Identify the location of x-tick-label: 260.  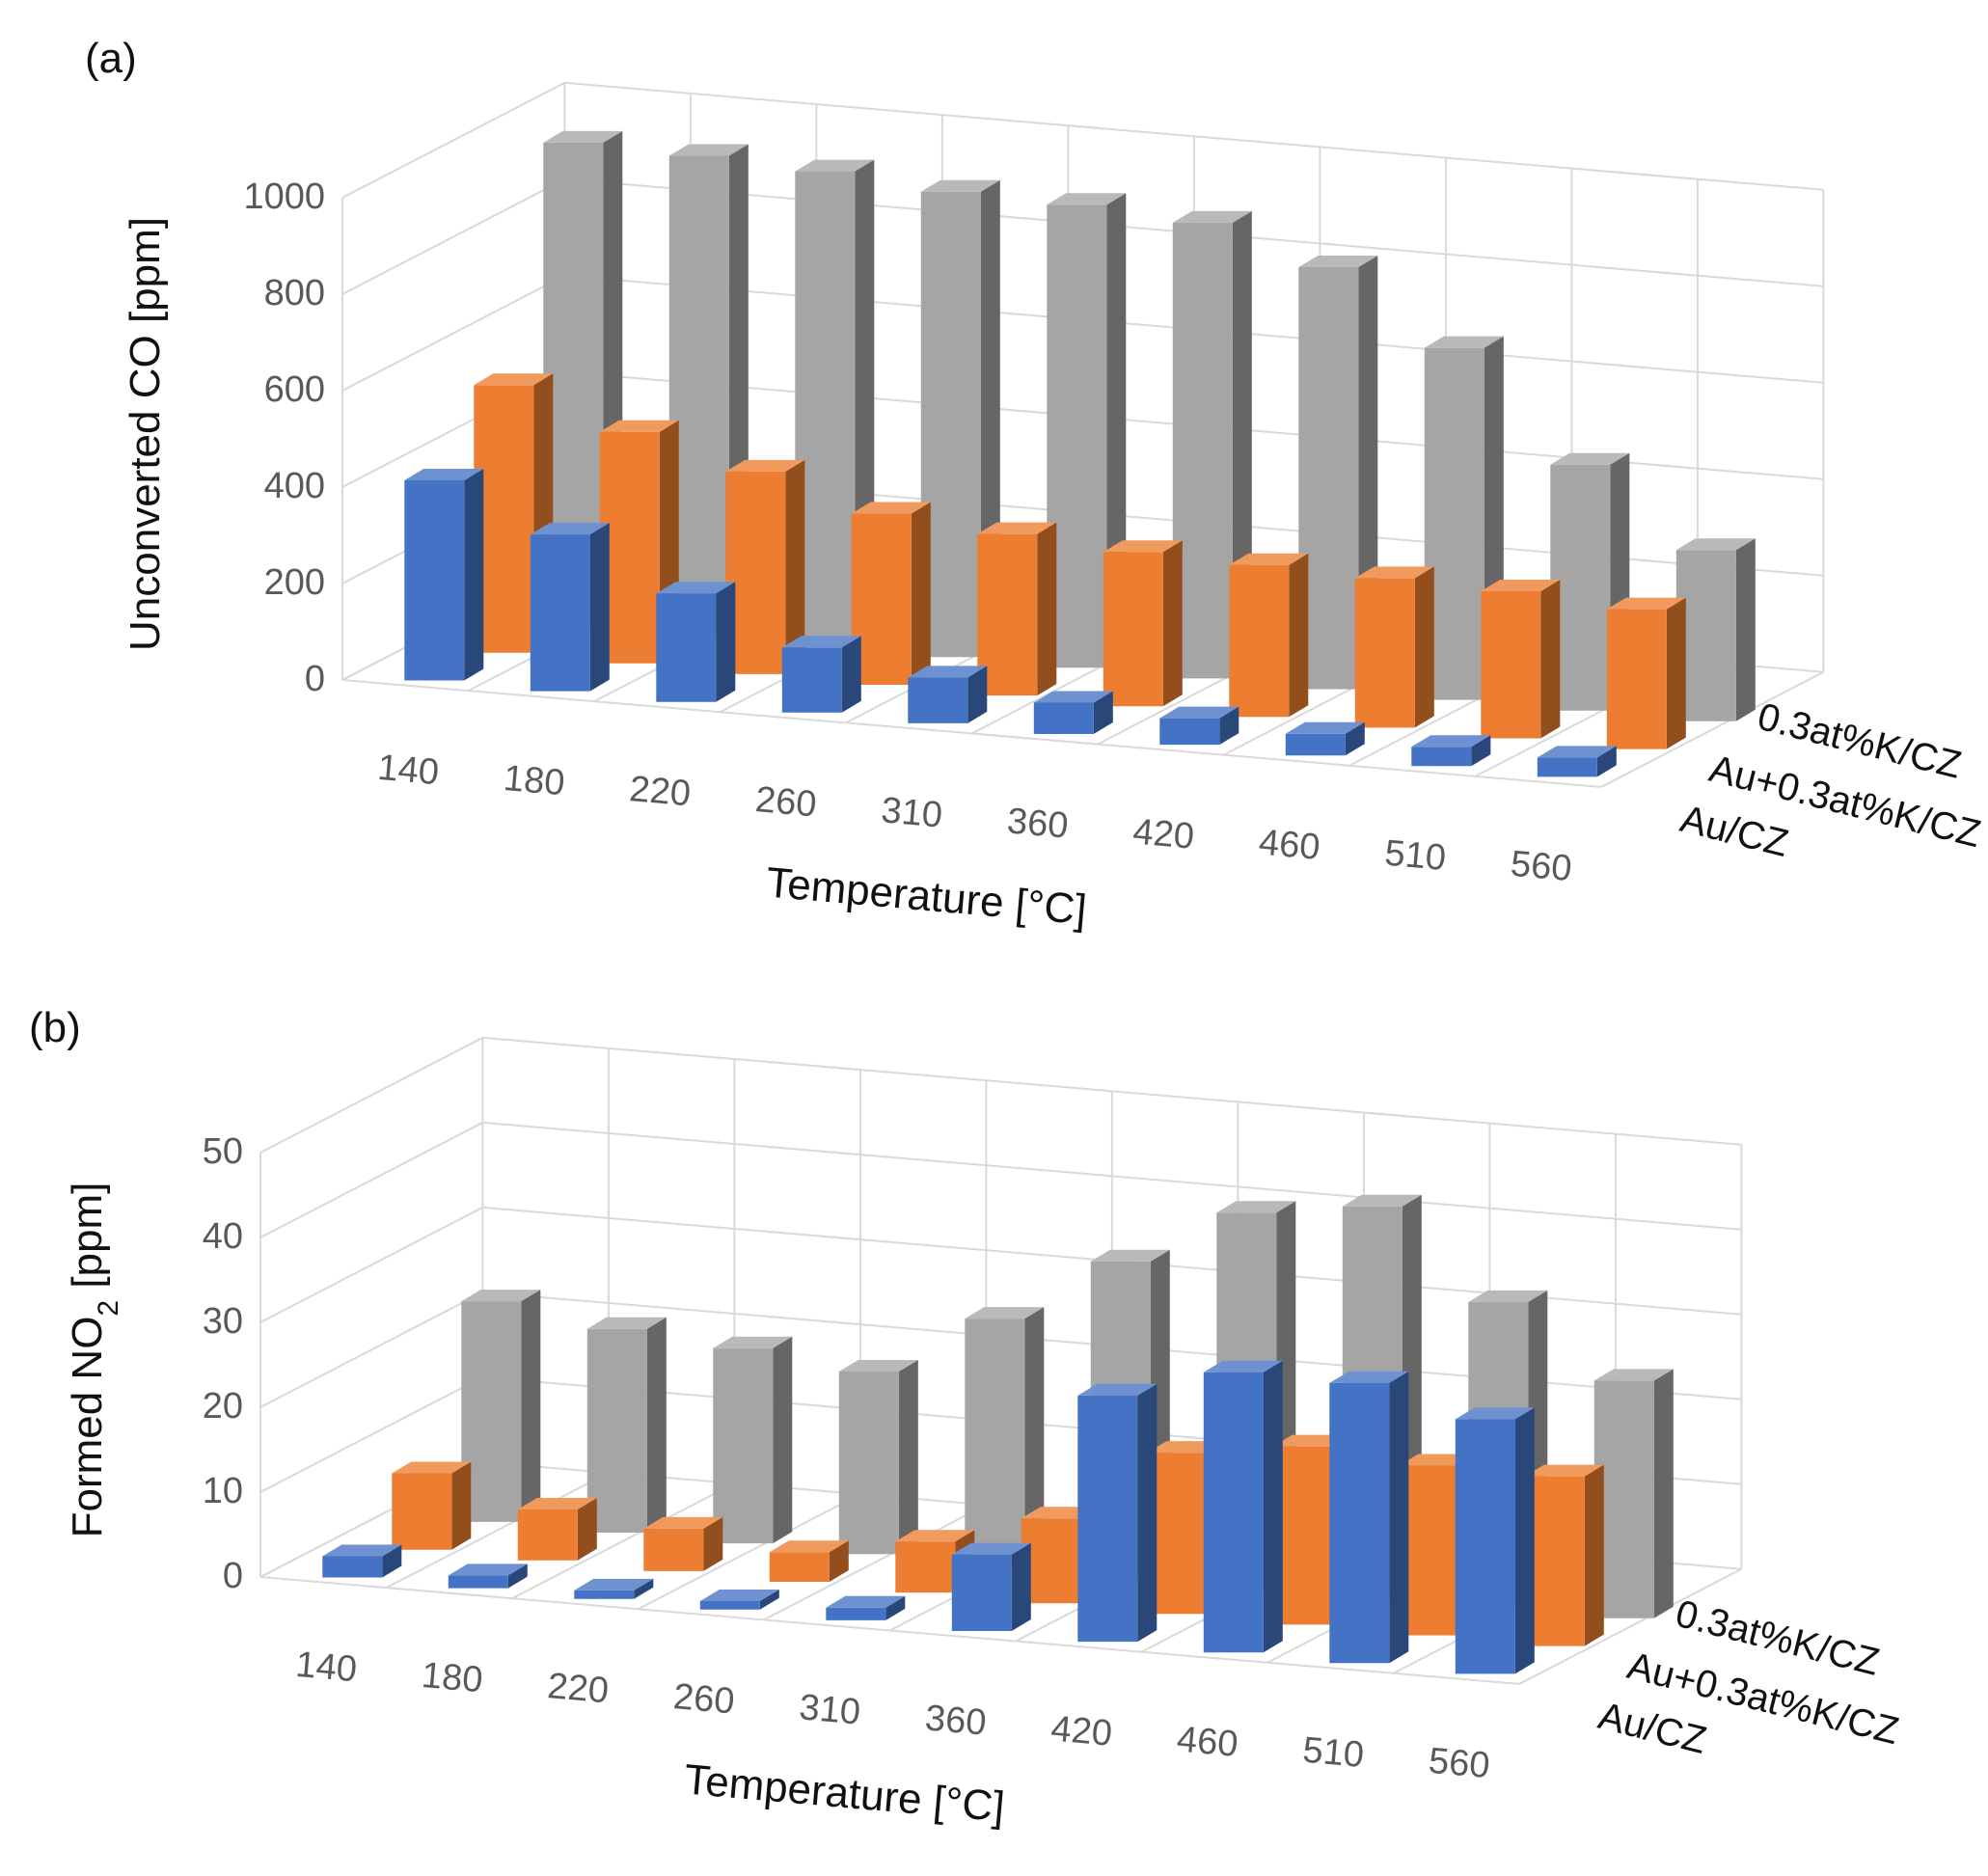
(785, 802).